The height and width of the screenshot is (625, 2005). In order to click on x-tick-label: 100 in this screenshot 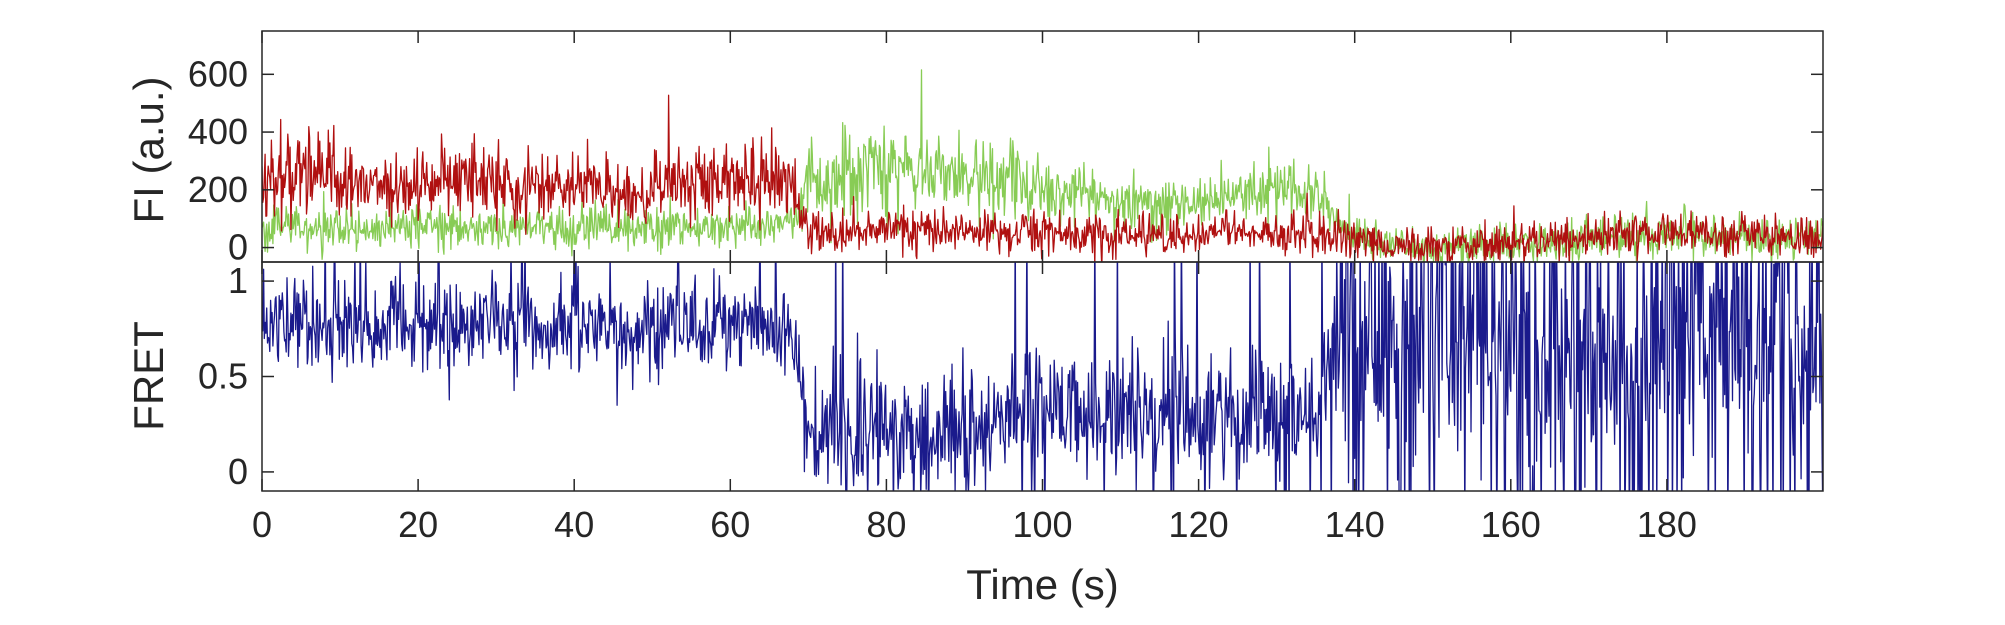, I will do `click(1042, 524)`.